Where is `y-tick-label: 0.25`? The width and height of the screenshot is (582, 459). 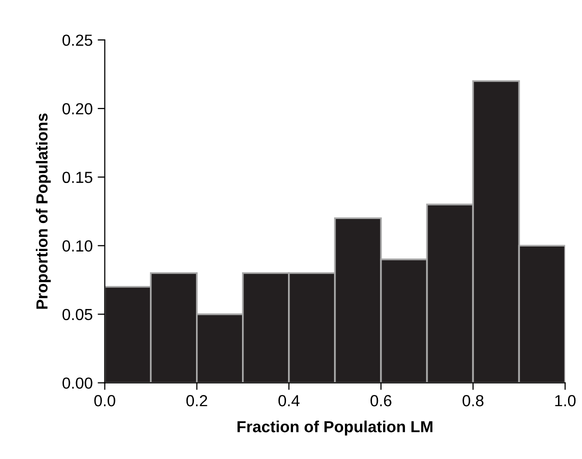 y-tick-label: 0.25 is located at coordinates (77, 40).